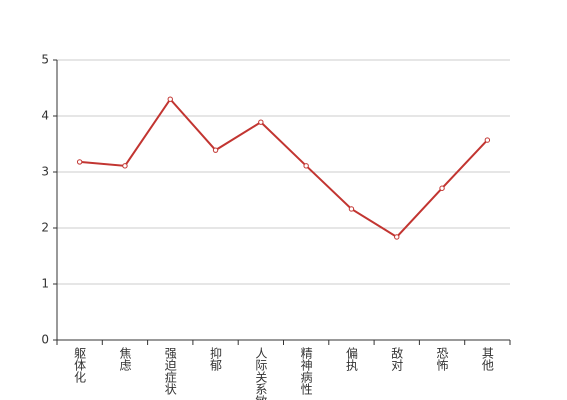 This screenshot has width=567, height=400. What do you see at coordinates (397, 358) in the screenshot?
I see `x-tick-label: 敌对` at bounding box center [397, 358].